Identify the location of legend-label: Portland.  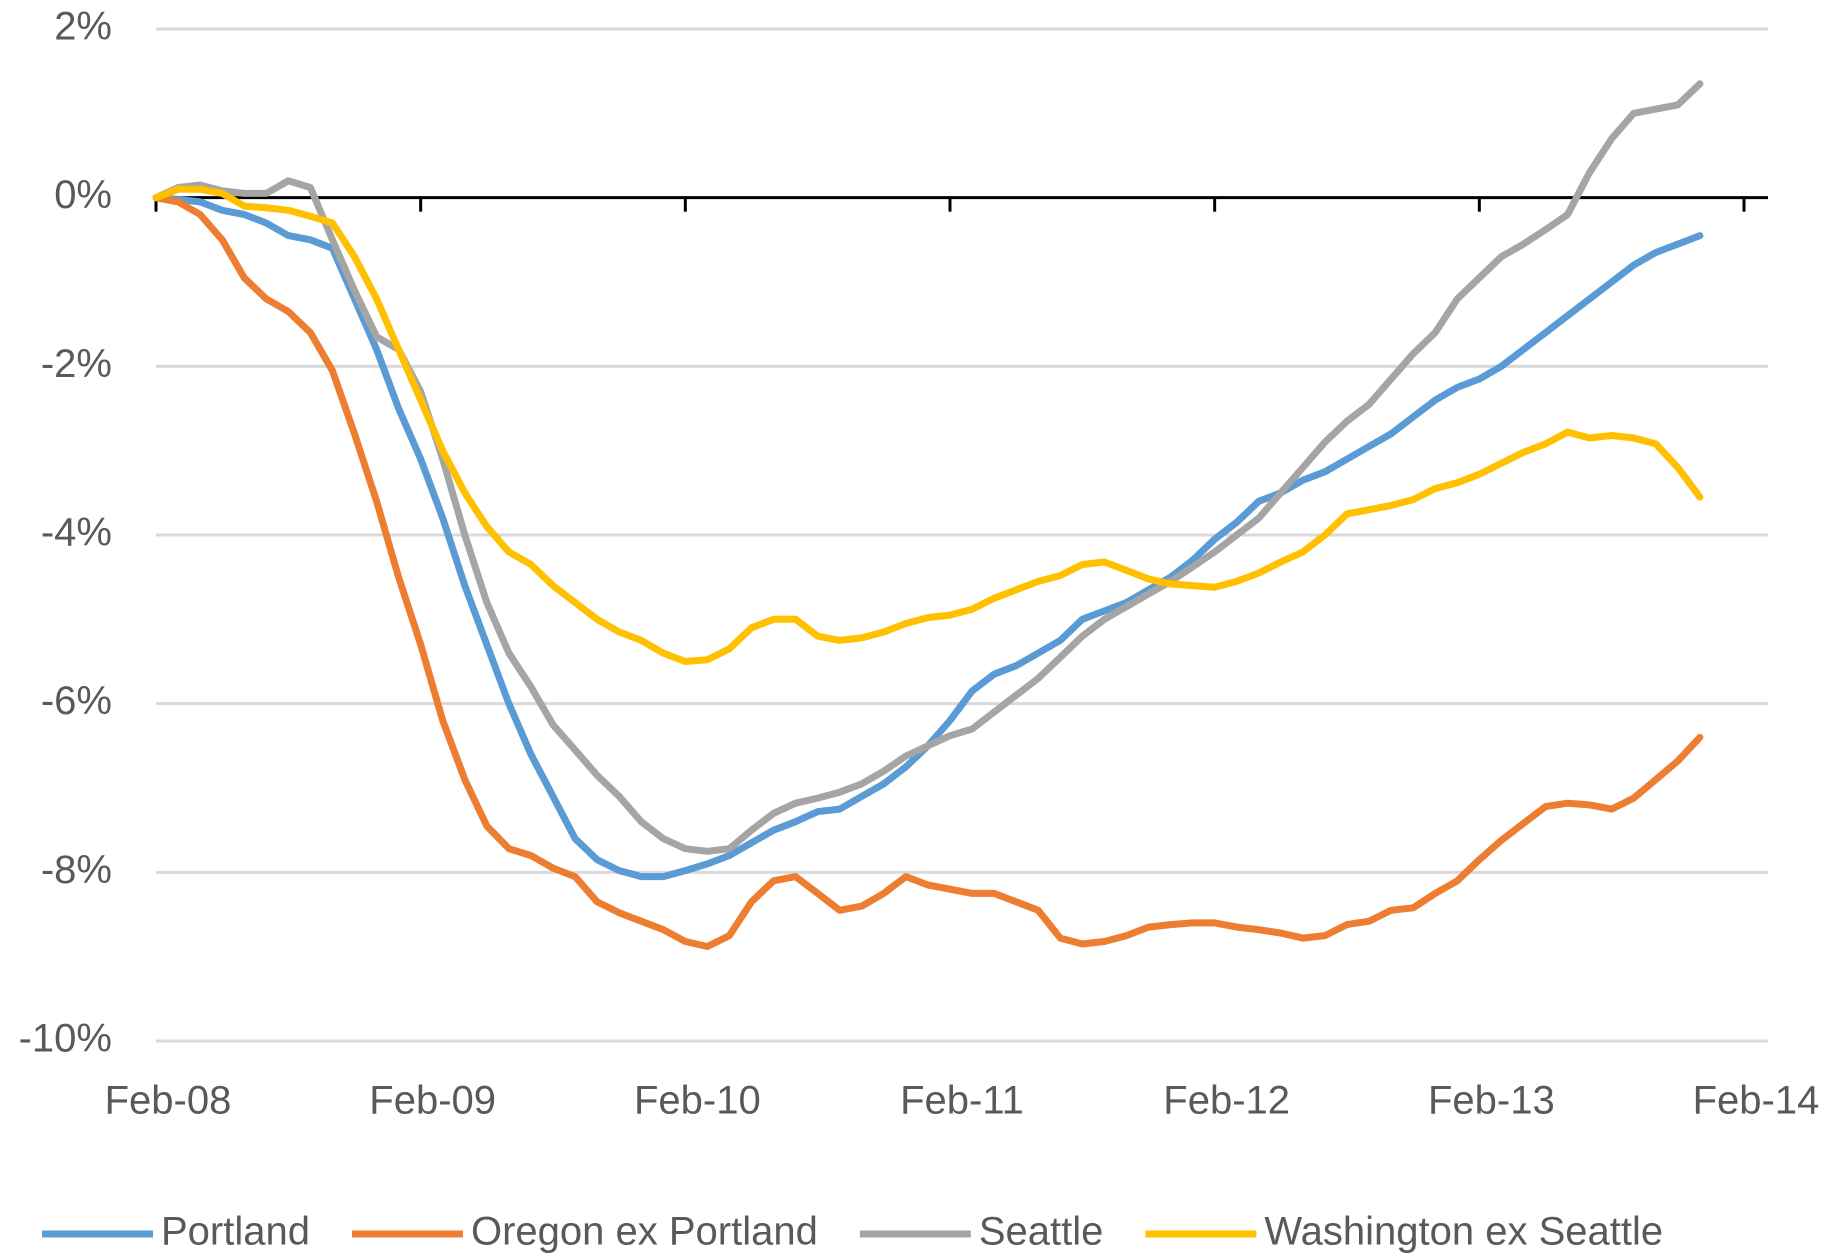
(235, 1232).